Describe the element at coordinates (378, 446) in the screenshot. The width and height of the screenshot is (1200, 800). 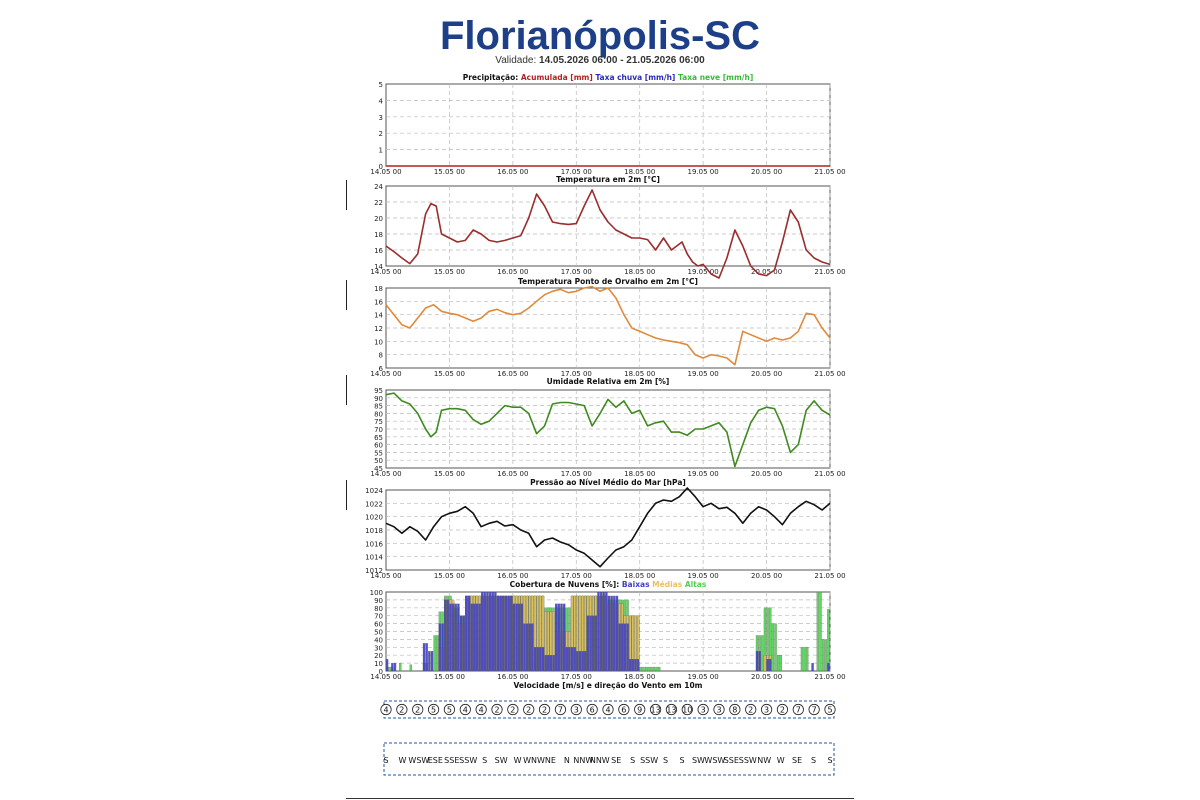
I see `y-tick-label: 60` at that location.